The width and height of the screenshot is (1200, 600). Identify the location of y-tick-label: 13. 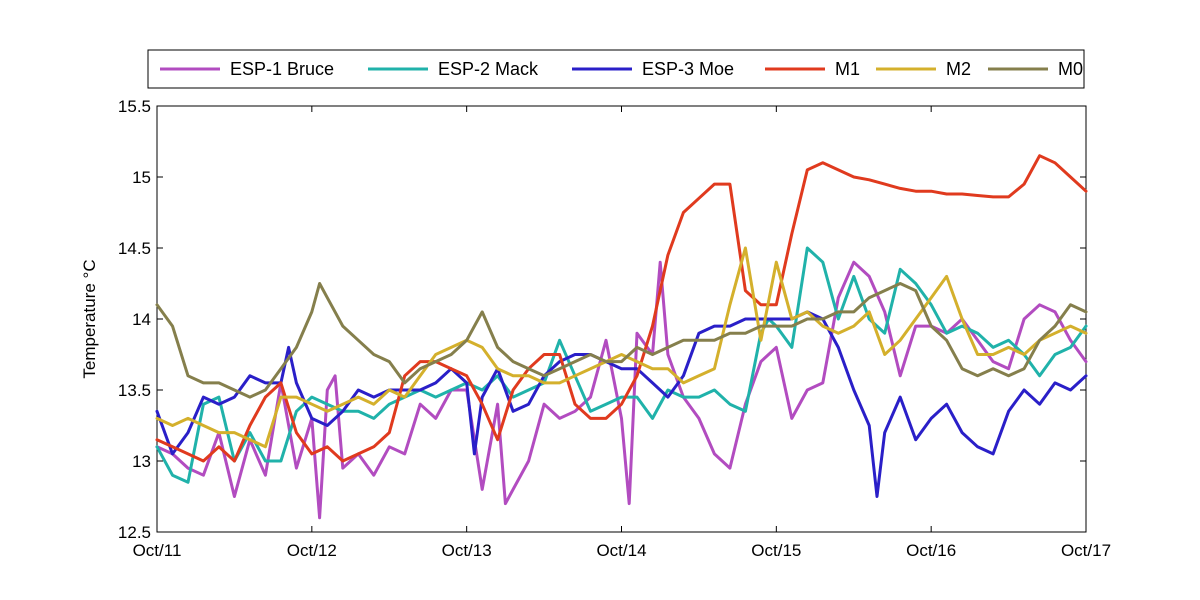
(141, 461).